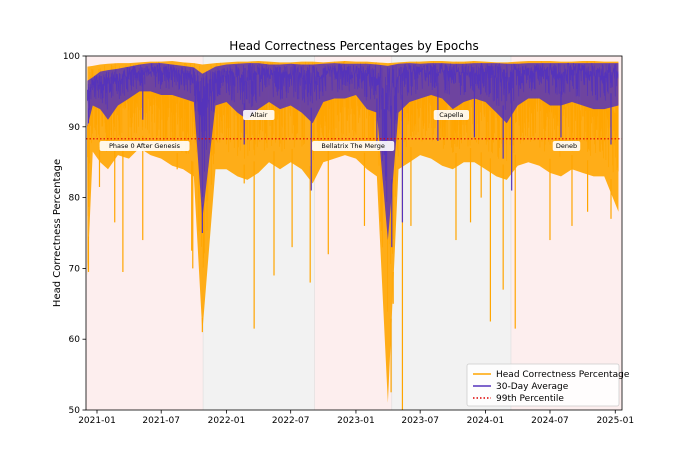  Describe the element at coordinates (74, 234) in the screenshot. I see `y-axis-ticks: 50 60 70 80 90 100` at that location.